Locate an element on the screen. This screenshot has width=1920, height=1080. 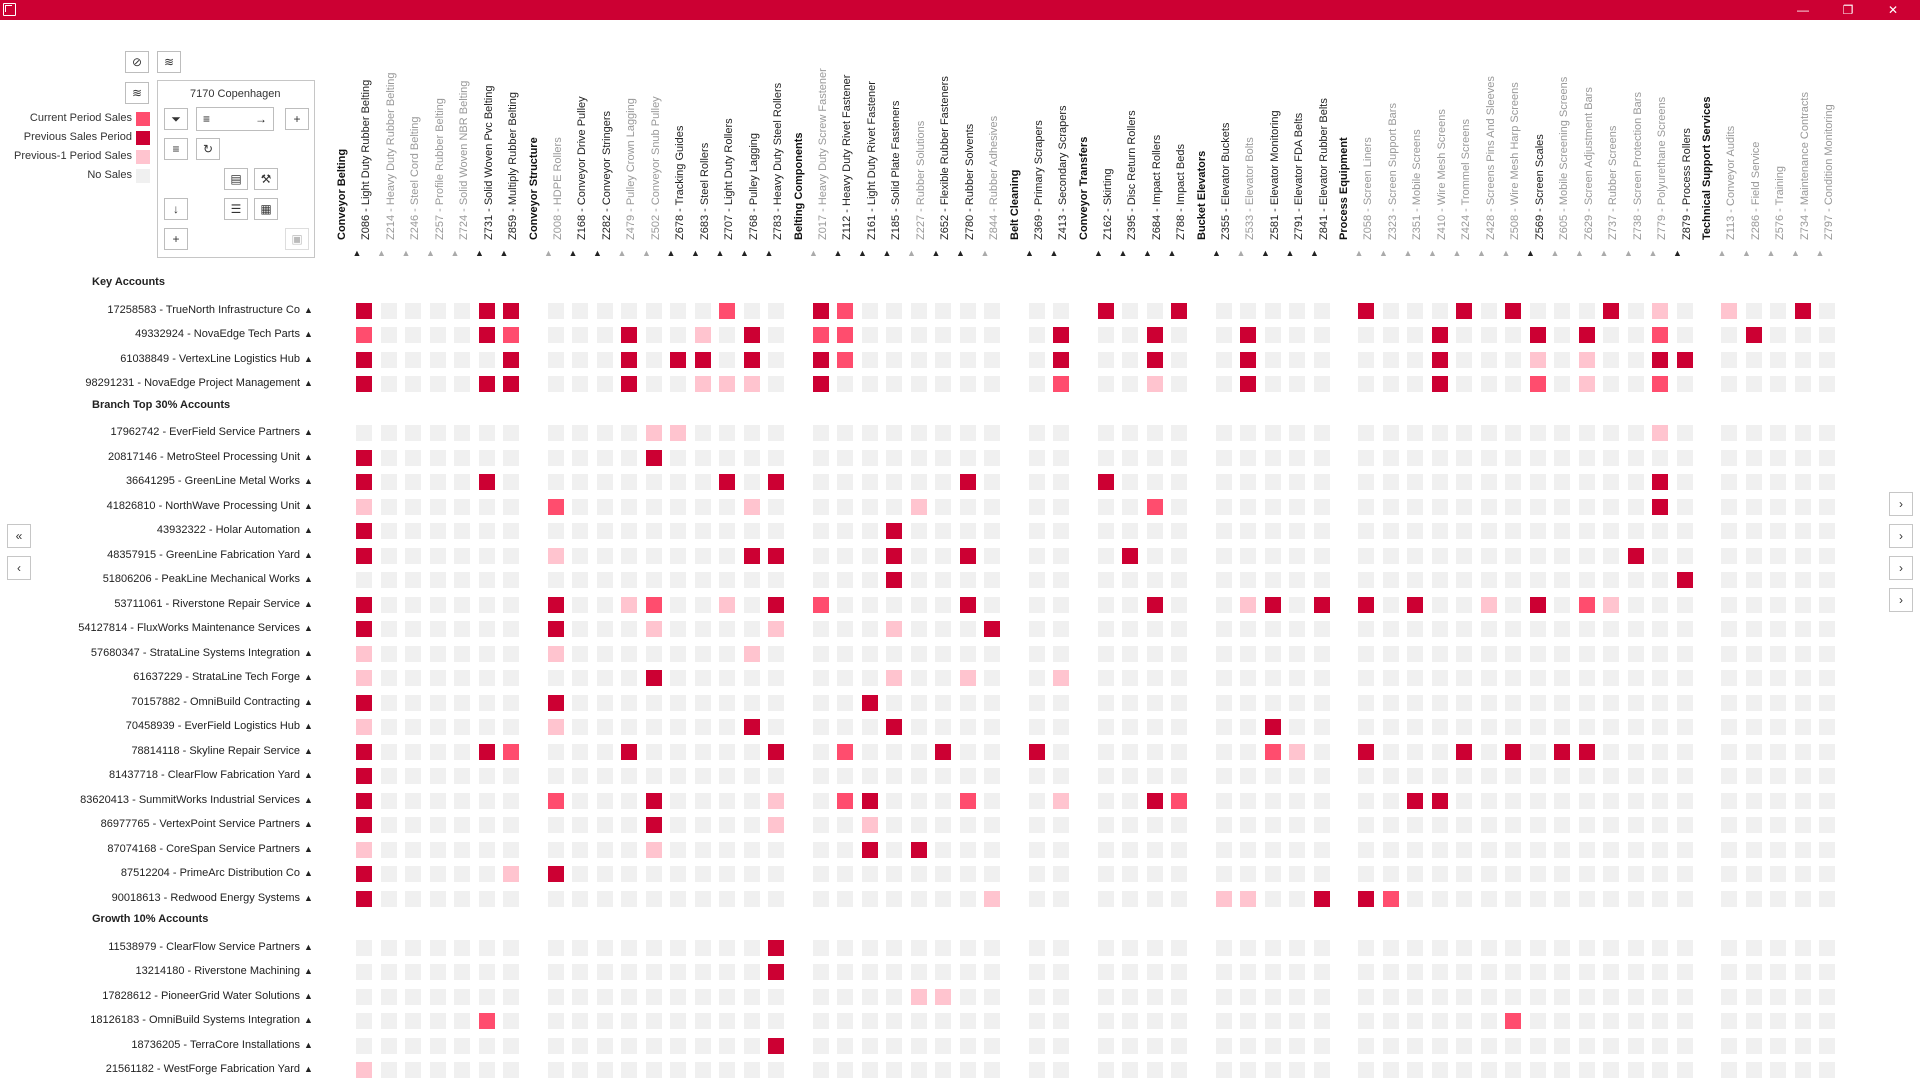
column-header: Z629 - Screen Adjustment Bars is located at coordinates (1587, 121).